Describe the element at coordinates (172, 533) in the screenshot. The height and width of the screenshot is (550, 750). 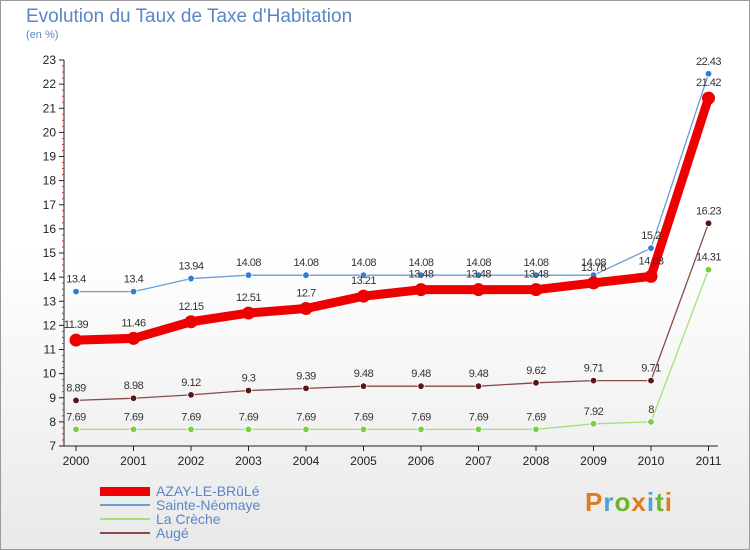
I see `legend-label: Augé` at that location.